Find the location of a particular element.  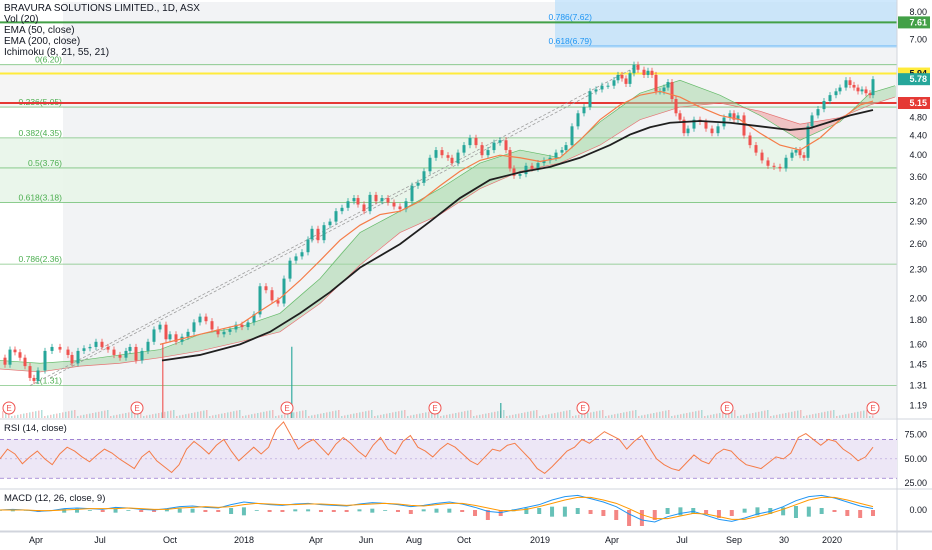

price-badge: 5.15 is located at coordinates (914, 103).